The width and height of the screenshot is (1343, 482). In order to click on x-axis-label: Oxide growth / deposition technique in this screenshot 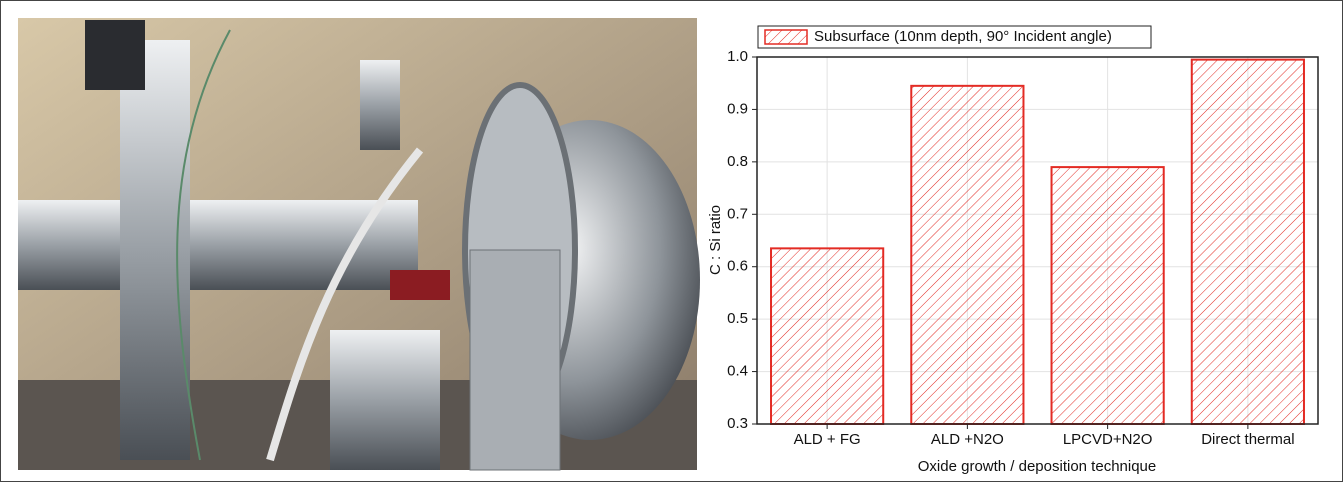, I will do `click(1037, 466)`.